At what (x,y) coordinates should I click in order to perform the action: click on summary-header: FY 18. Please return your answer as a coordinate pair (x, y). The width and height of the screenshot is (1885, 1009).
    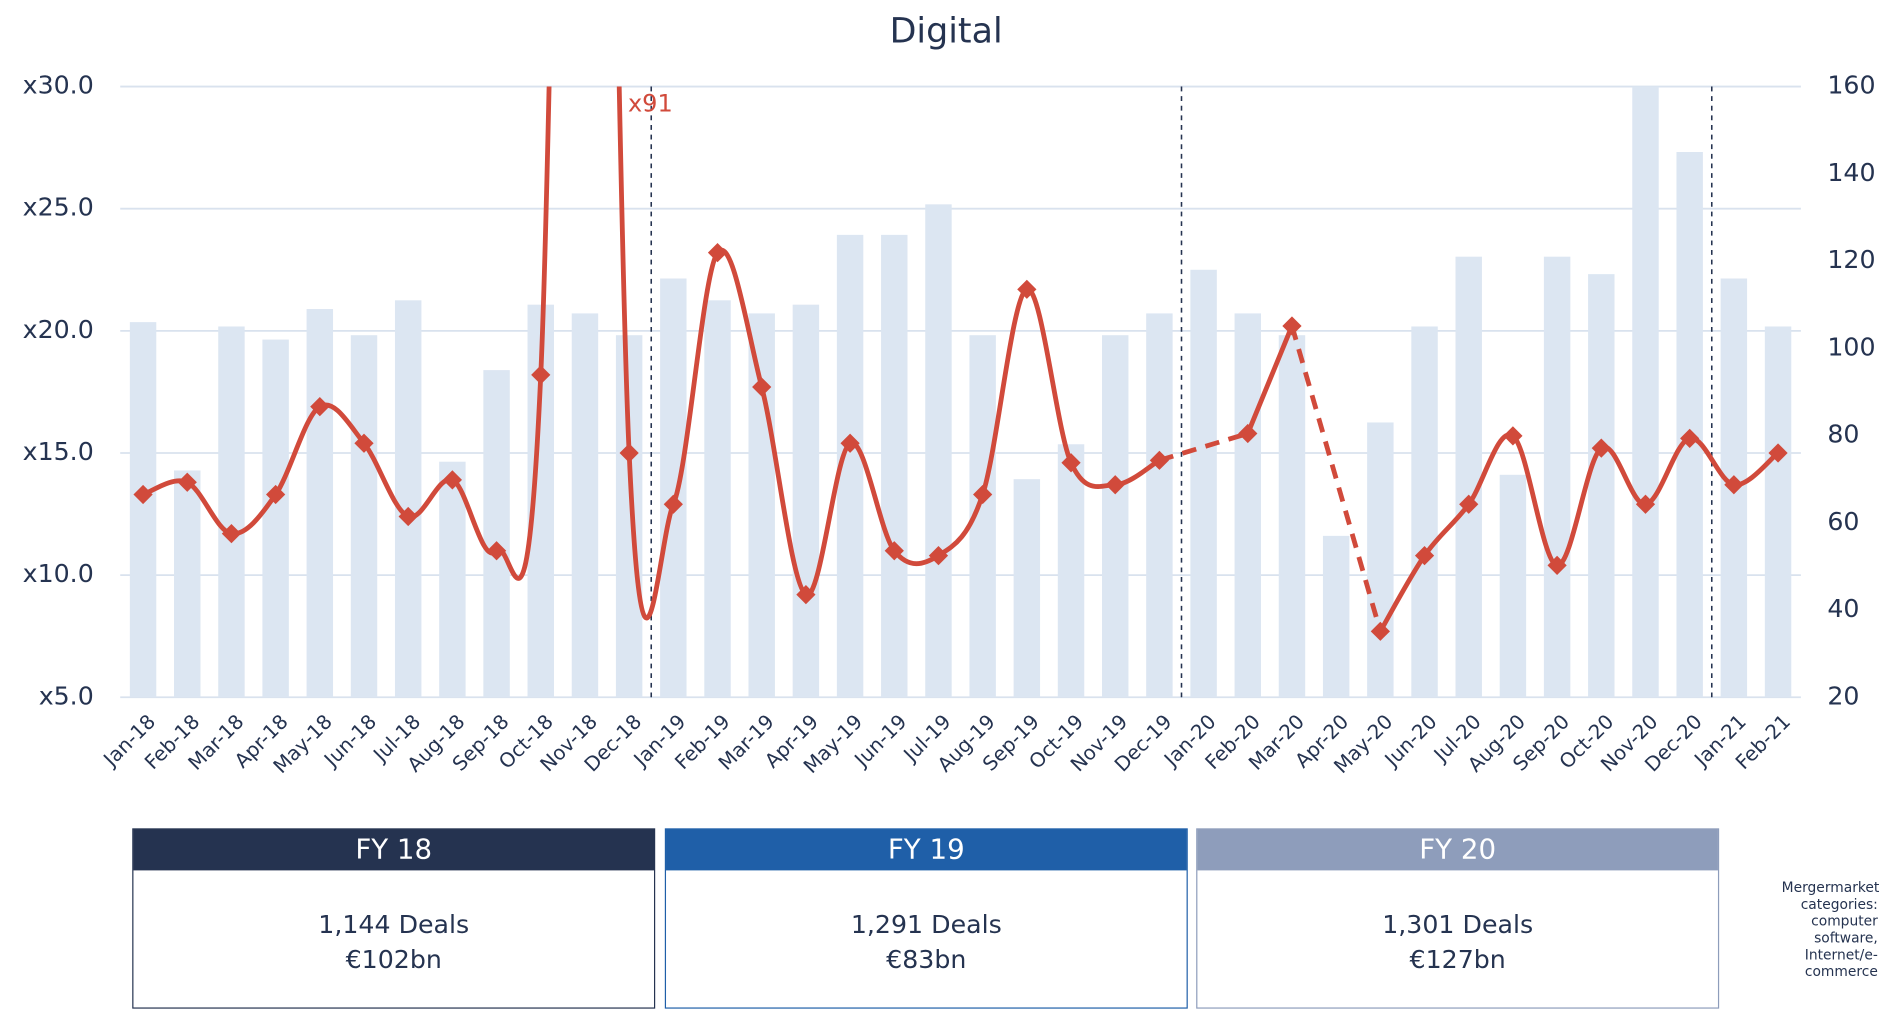
    Looking at the image, I should click on (393, 850).